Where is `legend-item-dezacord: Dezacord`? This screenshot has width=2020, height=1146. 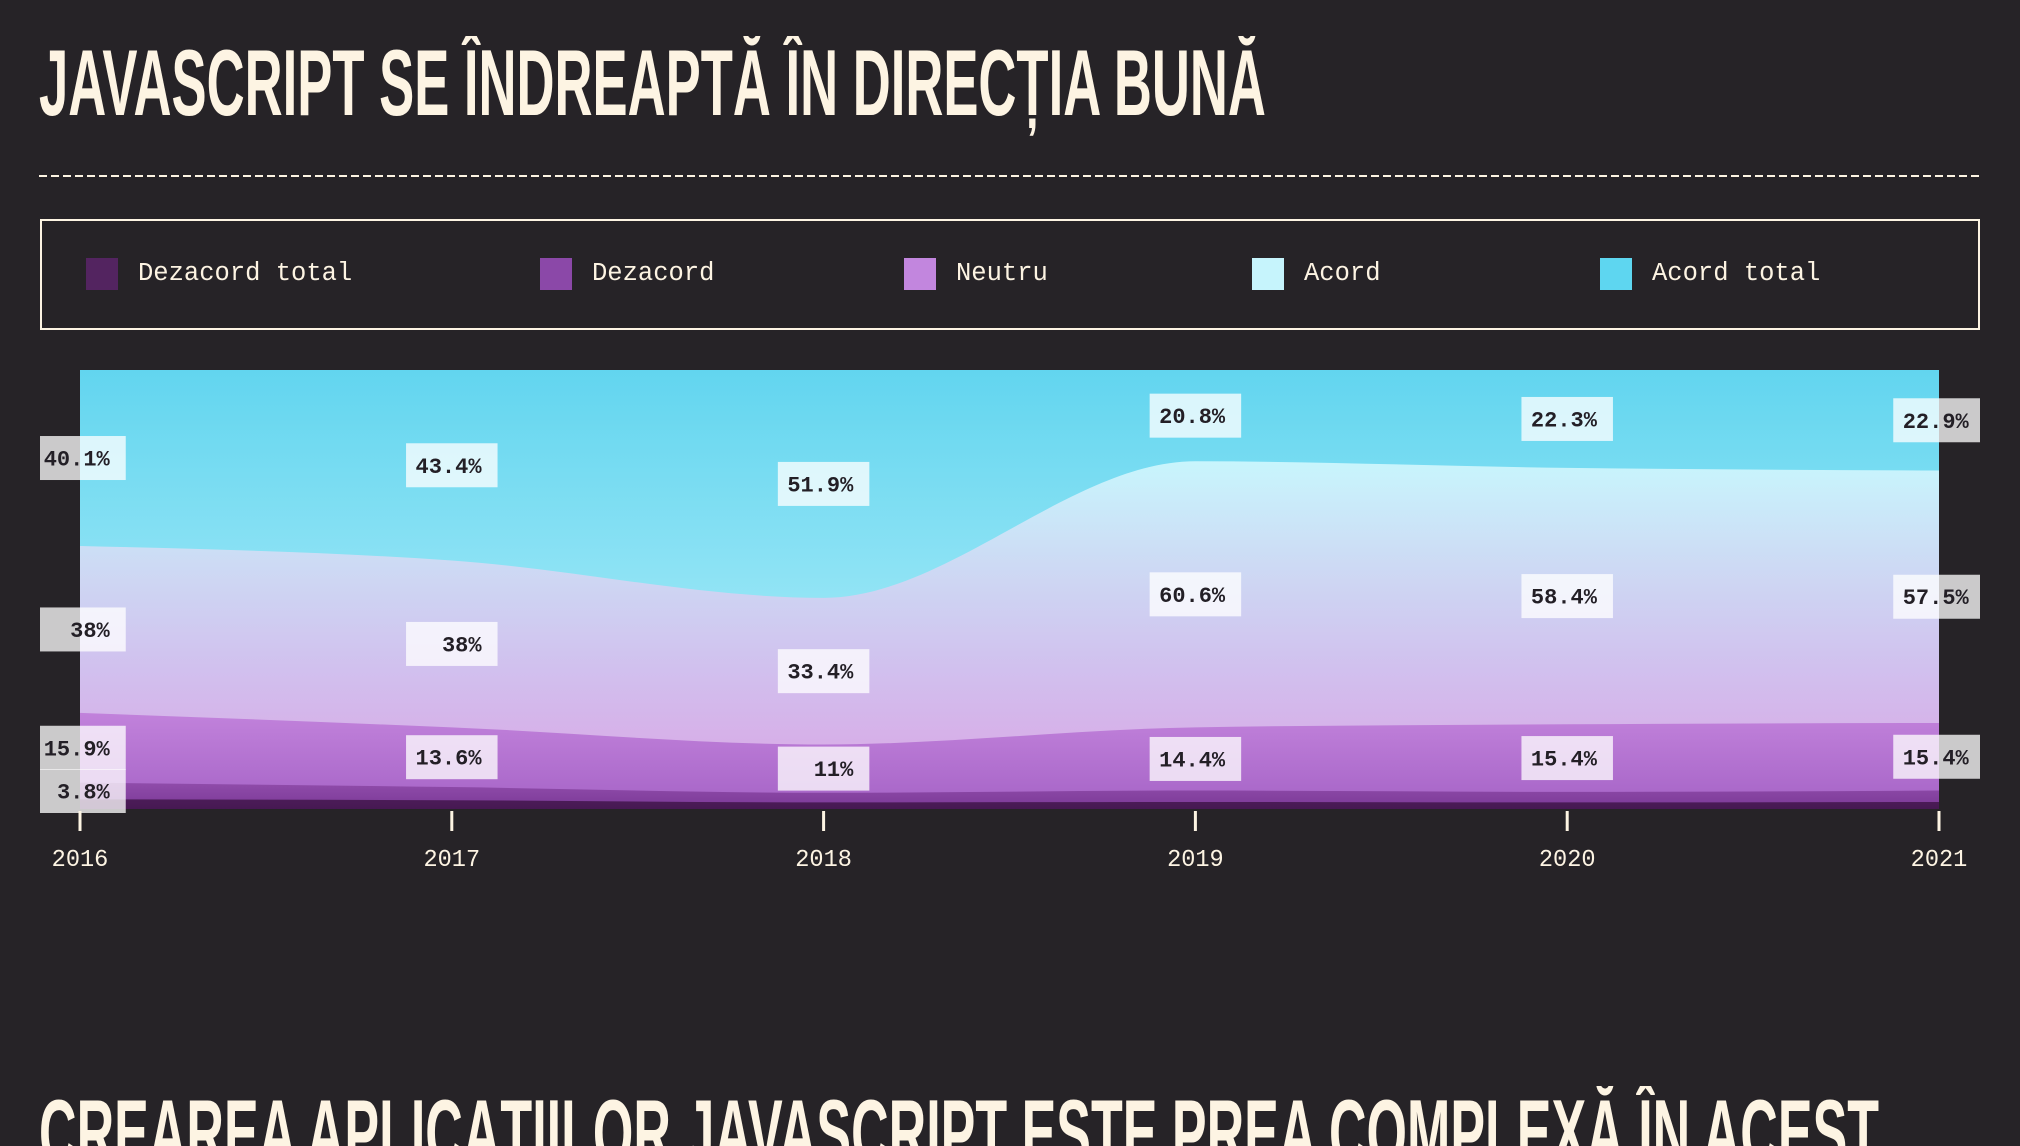 legend-item-dezacord: Dezacord is located at coordinates (627, 274).